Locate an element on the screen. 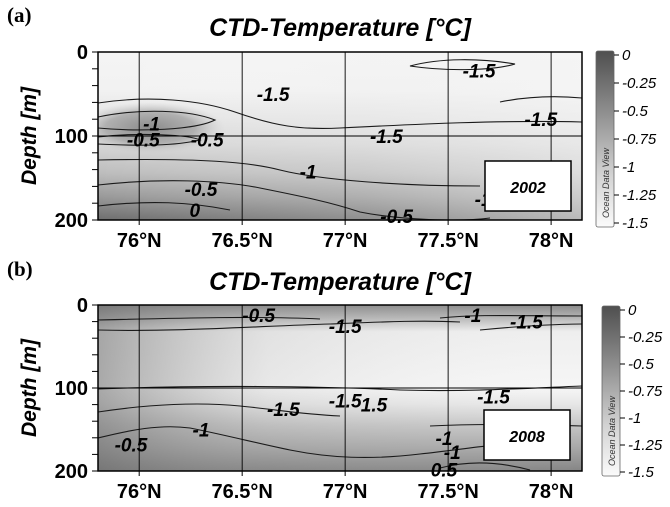 The height and width of the screenshot is (507, 670). panel-b-x-axis: 76°N 76.5°N 77°N 77.5°N 78°N is located at coordinates (345, 487).